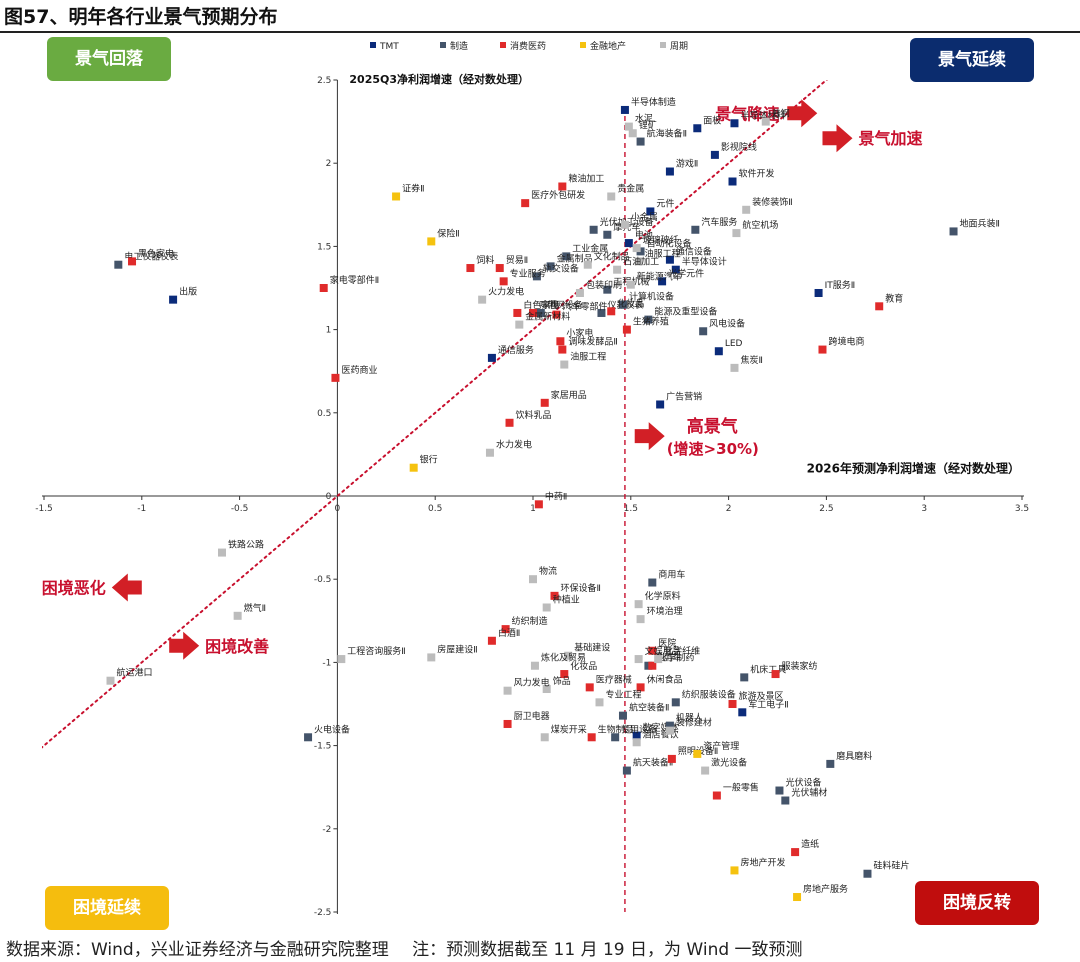  I want to click on point-label: 环保设备Ⅱ, so click(581, 588).